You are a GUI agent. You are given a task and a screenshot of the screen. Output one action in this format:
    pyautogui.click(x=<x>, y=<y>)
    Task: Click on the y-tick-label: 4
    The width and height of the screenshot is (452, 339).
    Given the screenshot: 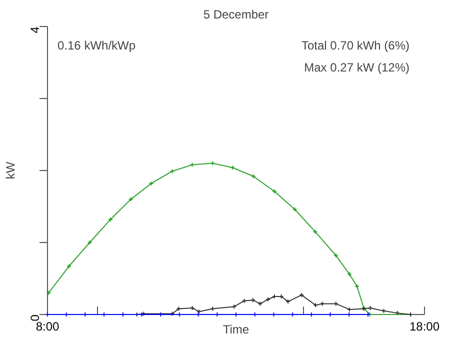 What is the action you would take?
    pyautogui.click(x=35, y=30)
    